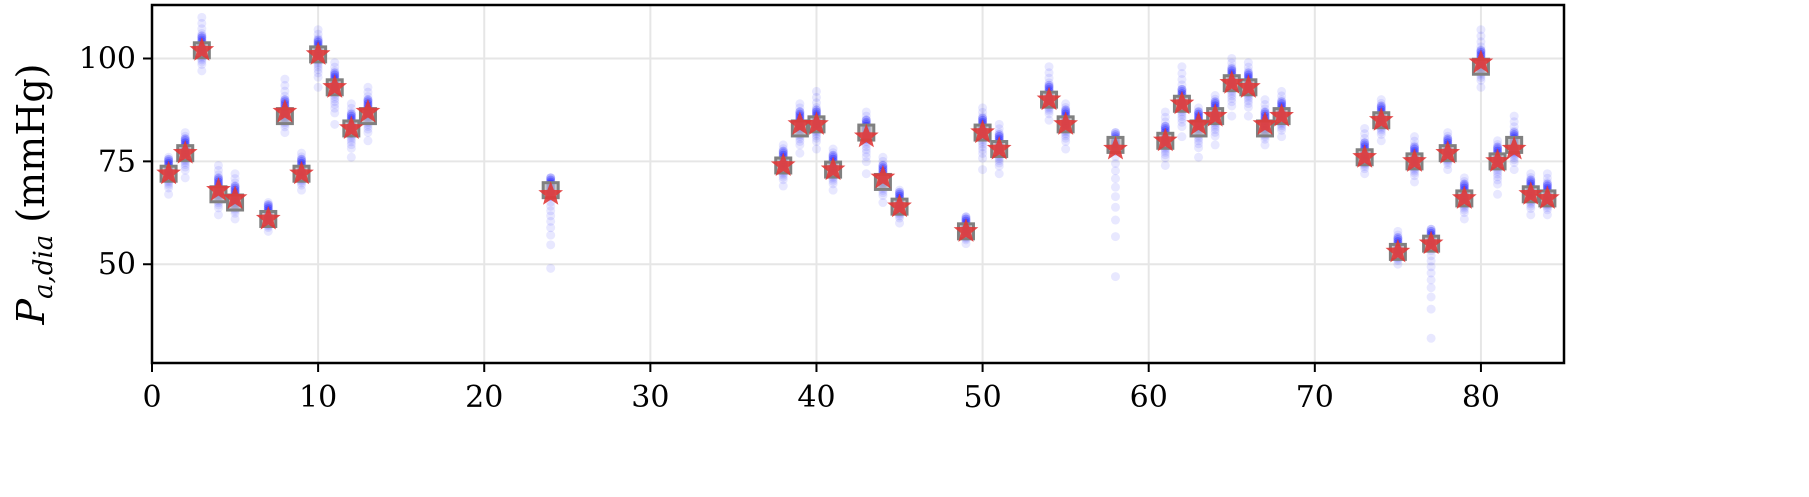 This screenshot has height=497, width=1809. Describe the element at coordinates (107, 58) in the screenshot. I see `y-tick-label: 100` at that location.